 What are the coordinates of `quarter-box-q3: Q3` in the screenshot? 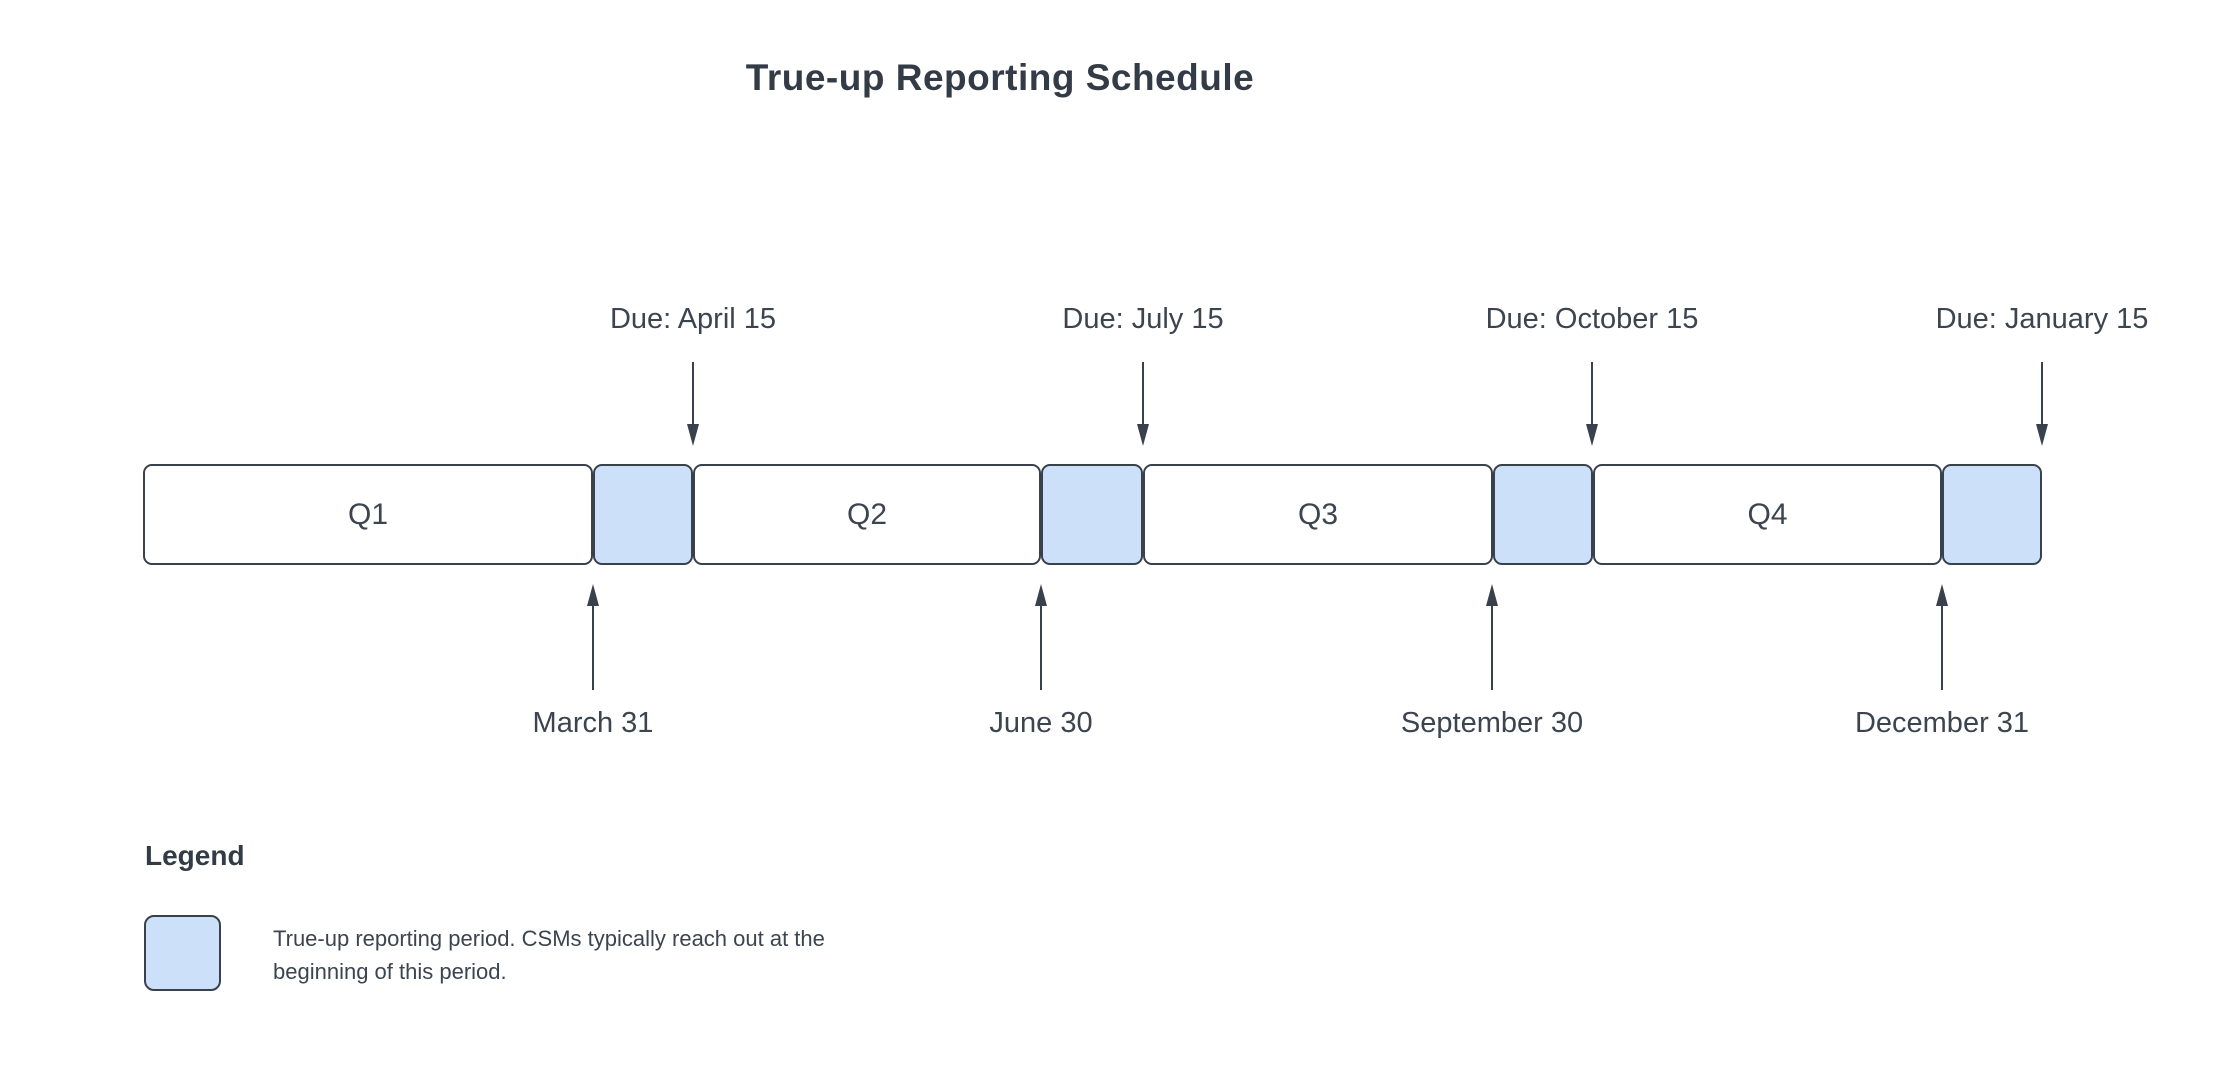 It's located at (1318, 514).